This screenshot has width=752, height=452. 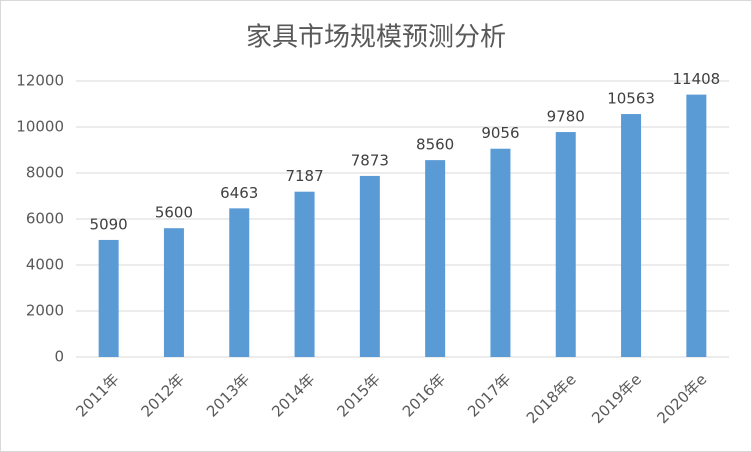 What do you see at coordinates (40, 127) in the screenshot?
I see `y-tick-label: 10000` at bounding box center [40, 127].